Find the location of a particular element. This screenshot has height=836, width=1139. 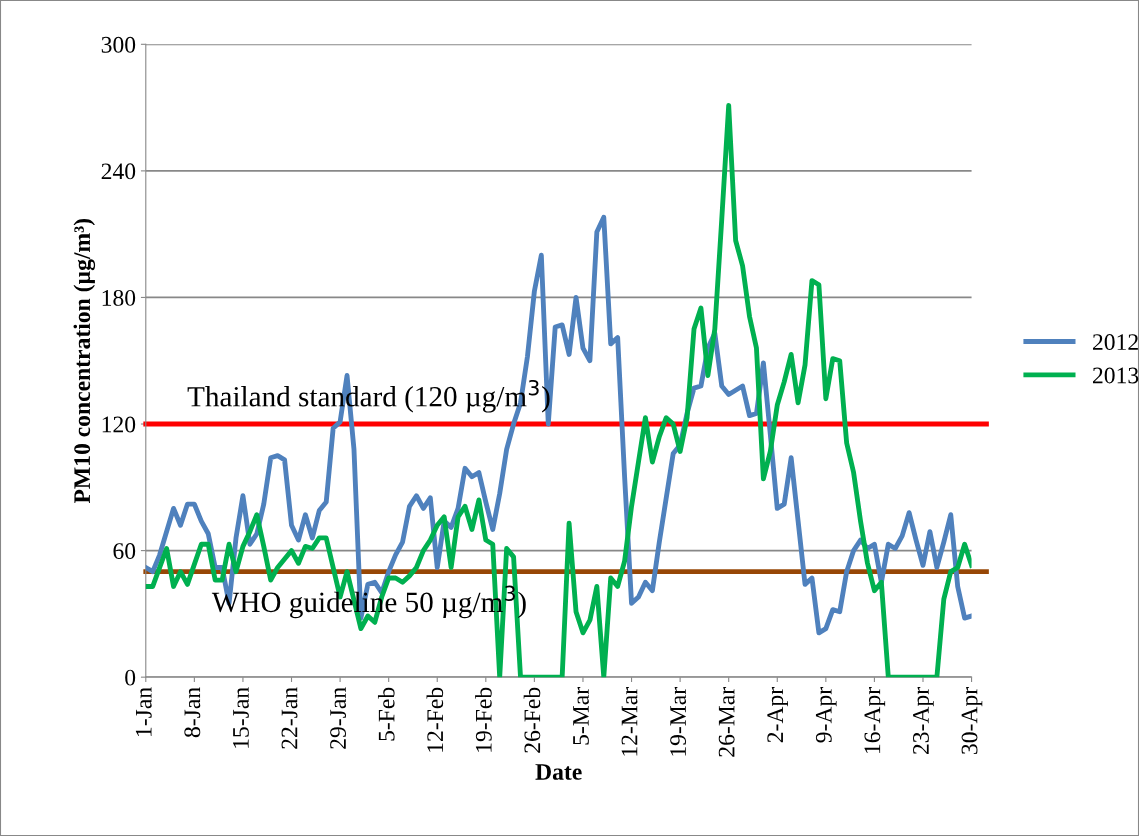

x-tick-label: 19-Feb is located at coordinates (483, 719).